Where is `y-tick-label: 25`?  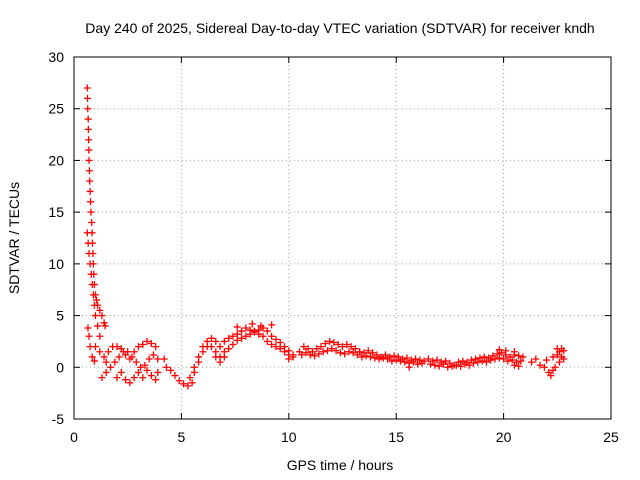 y-tick-label: 25 is located at coordinates (56, 109).